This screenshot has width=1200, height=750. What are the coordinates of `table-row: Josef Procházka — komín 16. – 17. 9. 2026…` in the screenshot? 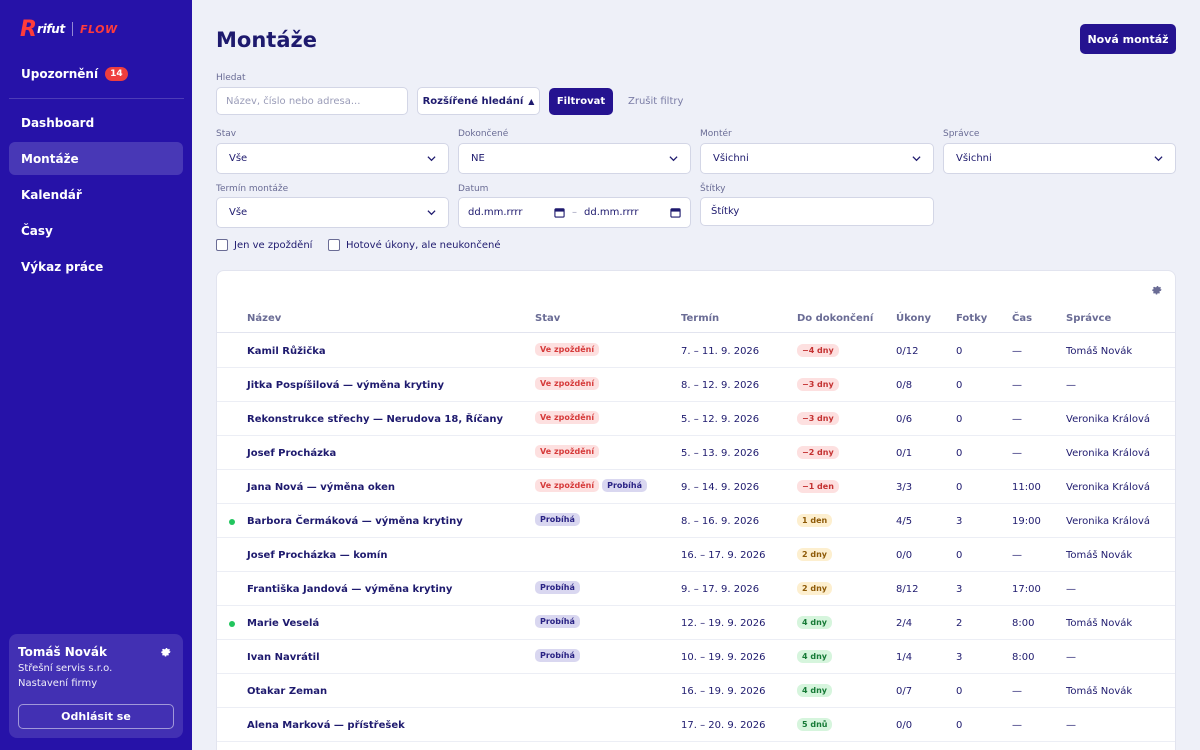 It's located at (696, 555).